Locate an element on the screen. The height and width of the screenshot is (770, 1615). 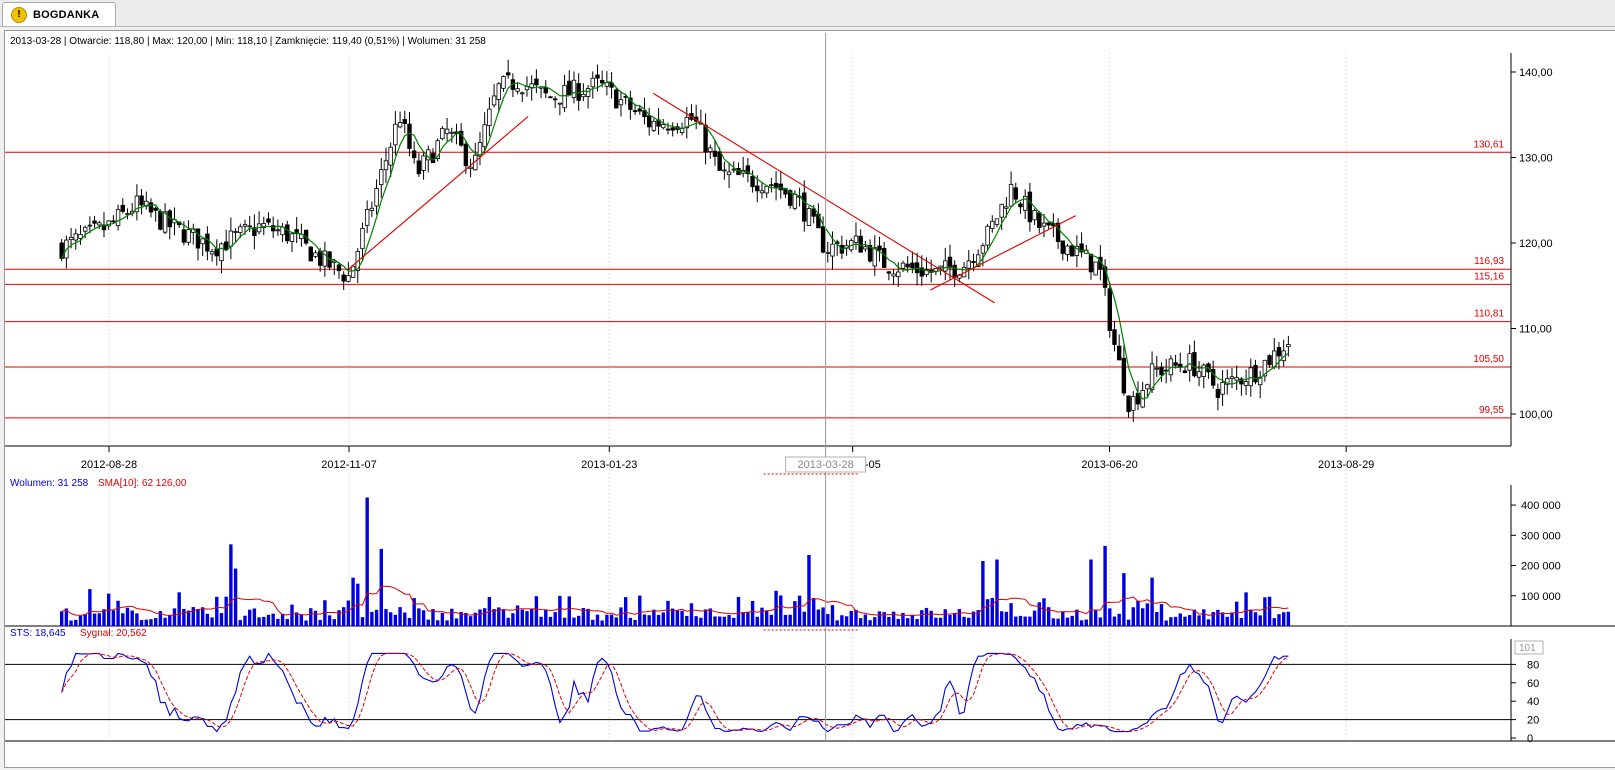
price-tick-label: 140,00 is located at coordinates (1536, 73).